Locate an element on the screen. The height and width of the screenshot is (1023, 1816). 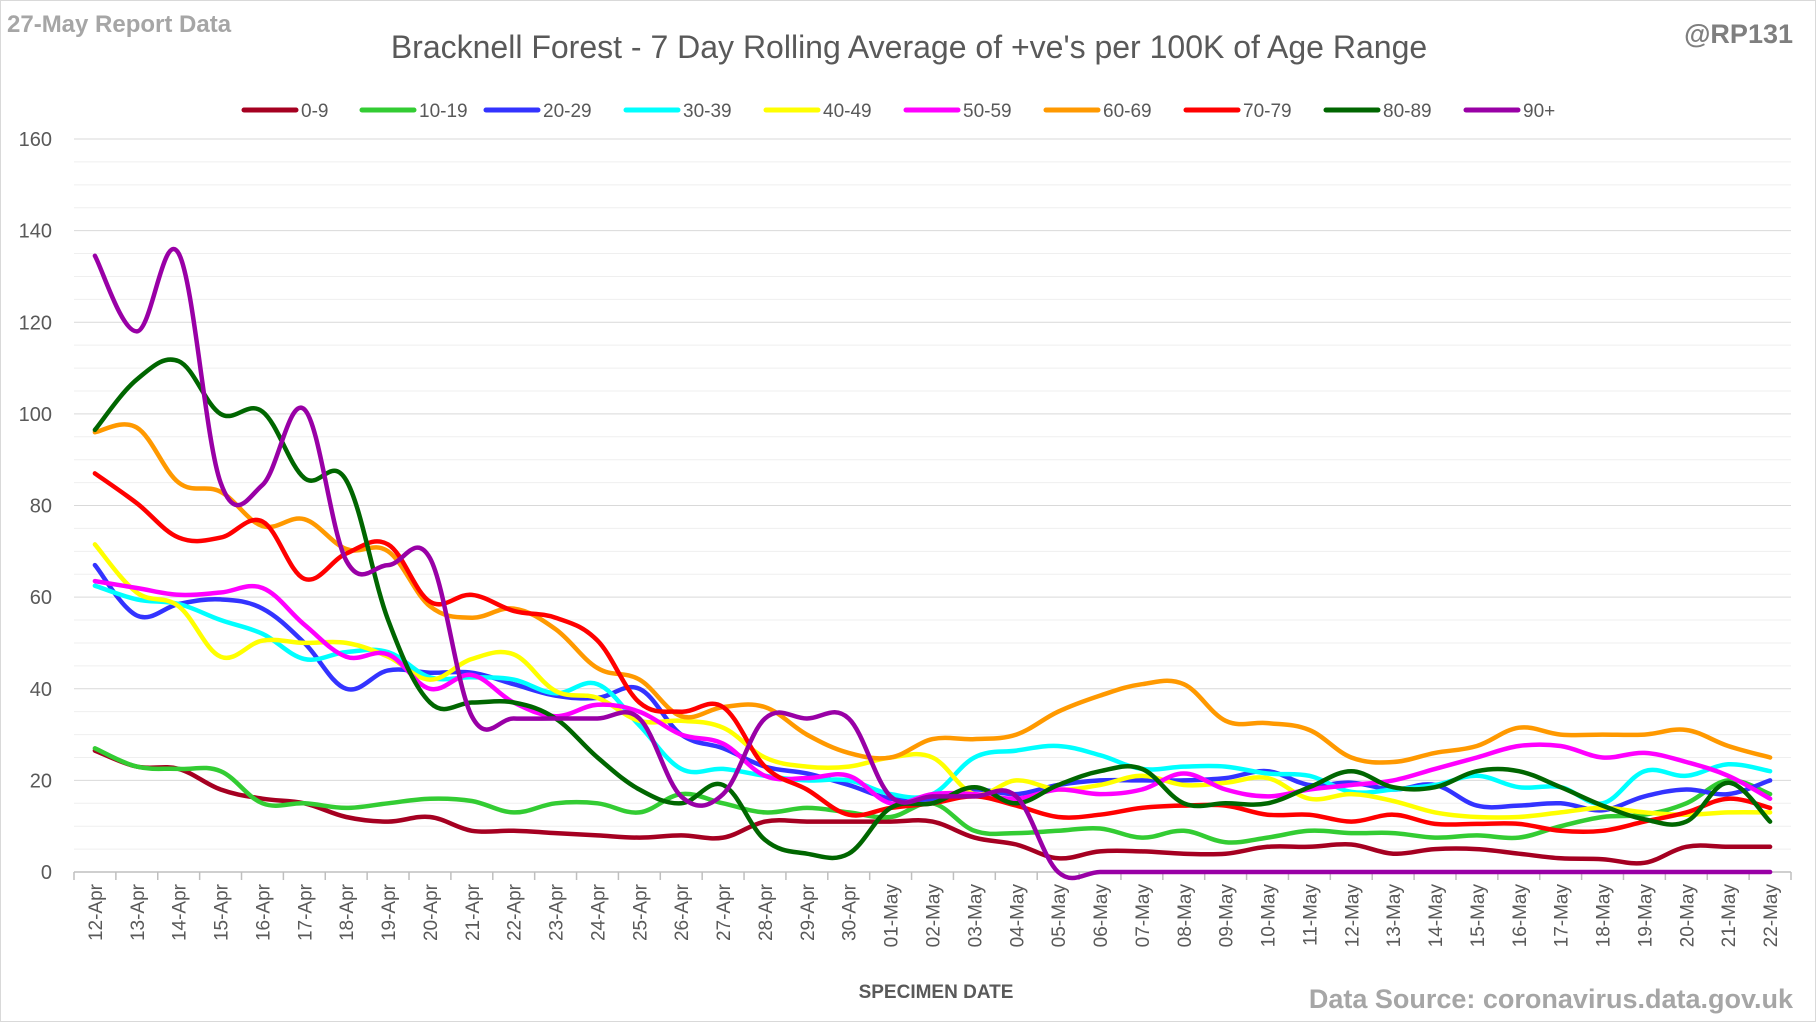
x-tick-label: 16-Apr is located at coordinates (263, 912).